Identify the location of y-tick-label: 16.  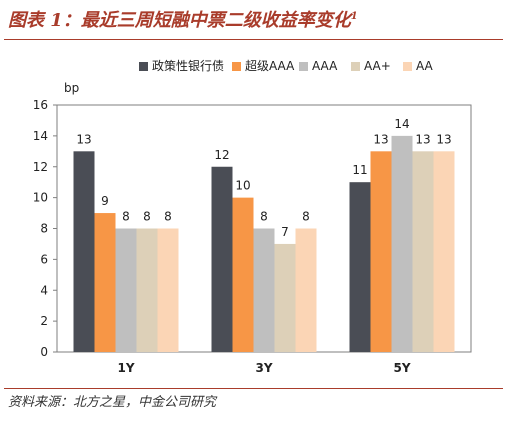
(40, 105).